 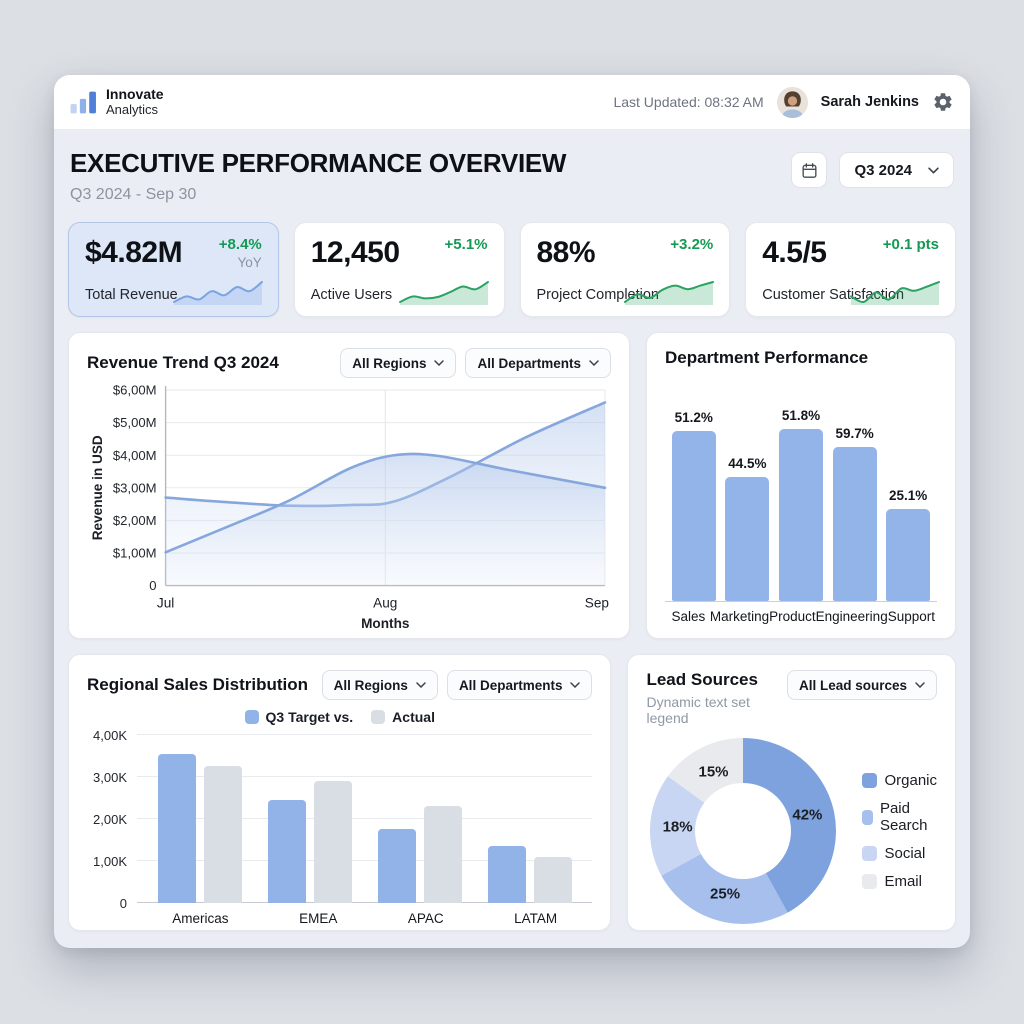 I want to click on regional-grouped-bar-chart: 4,00K 3,00K 2,00K 1,00K 0, so click(x=340, y=819).